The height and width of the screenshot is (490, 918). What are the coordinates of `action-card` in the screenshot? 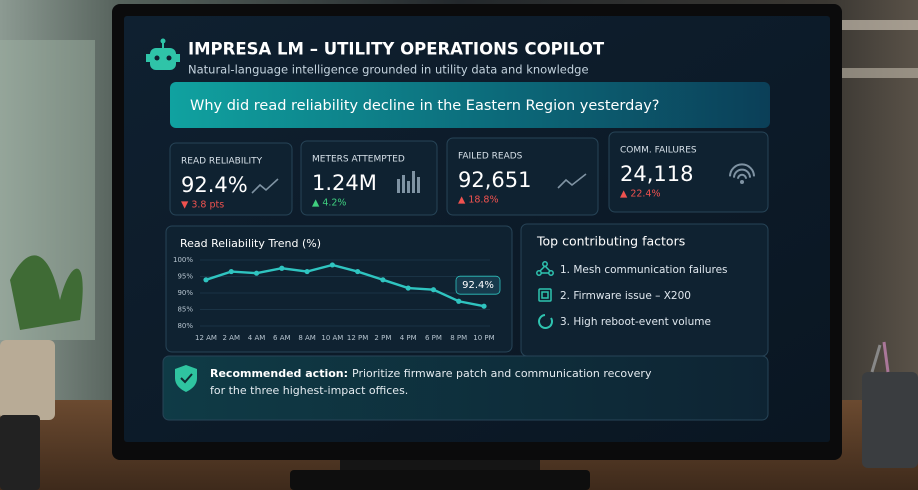 It's located at (465, 388).